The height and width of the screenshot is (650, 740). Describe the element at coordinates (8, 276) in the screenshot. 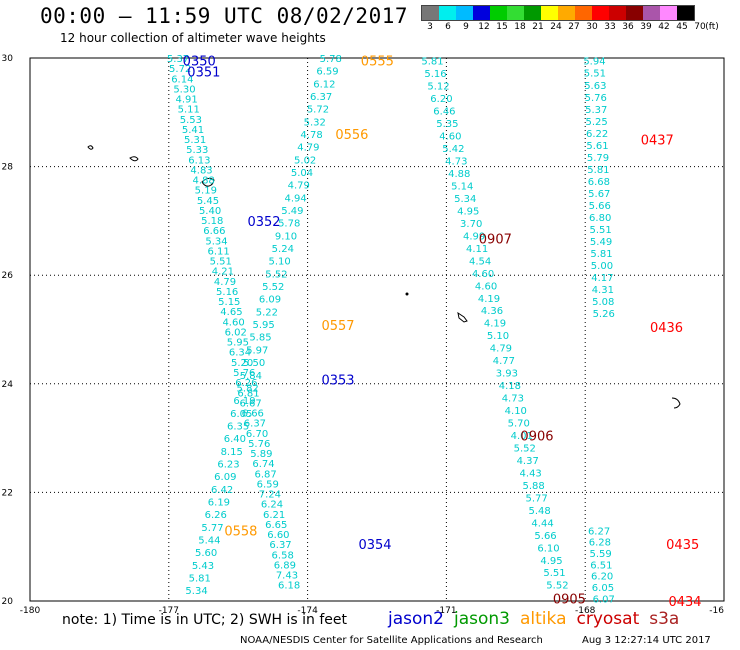

I see `y-tick-label: 26` at that location.